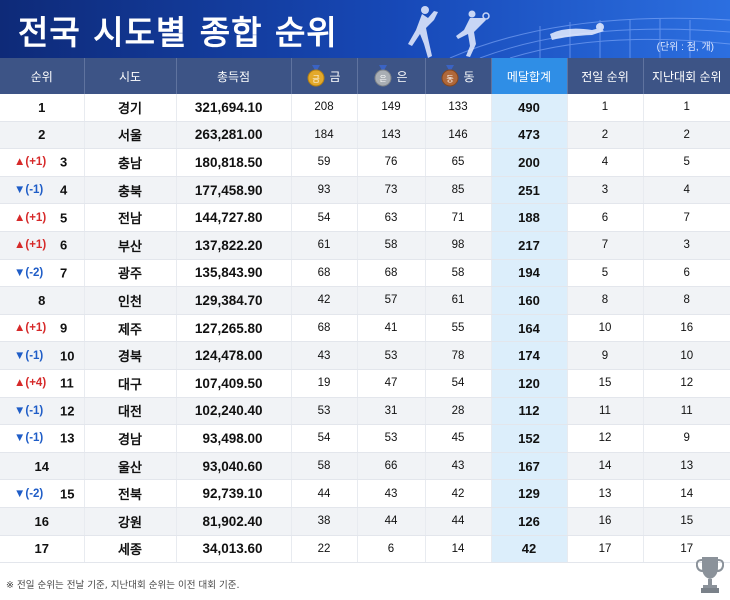 This screenshot has height=600, width=730. Describe the element at coordinates (365, 76) in the screenshot. I see `table-header-row: 순위 시도 총득점 금 금 은 은` at that location.